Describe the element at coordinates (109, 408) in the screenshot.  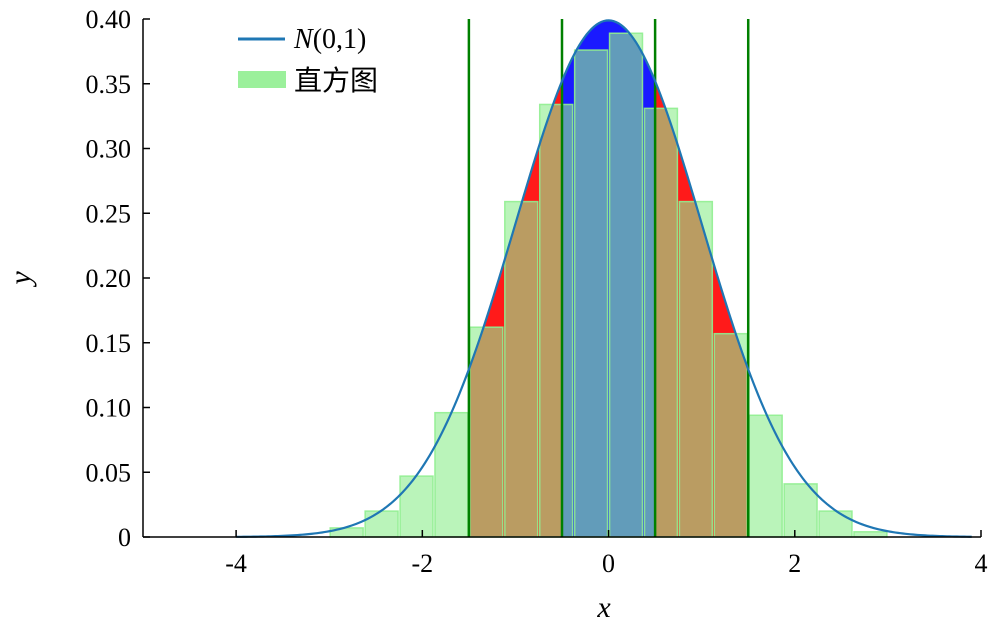
I see `y-tick-label: 0.10` at that location.